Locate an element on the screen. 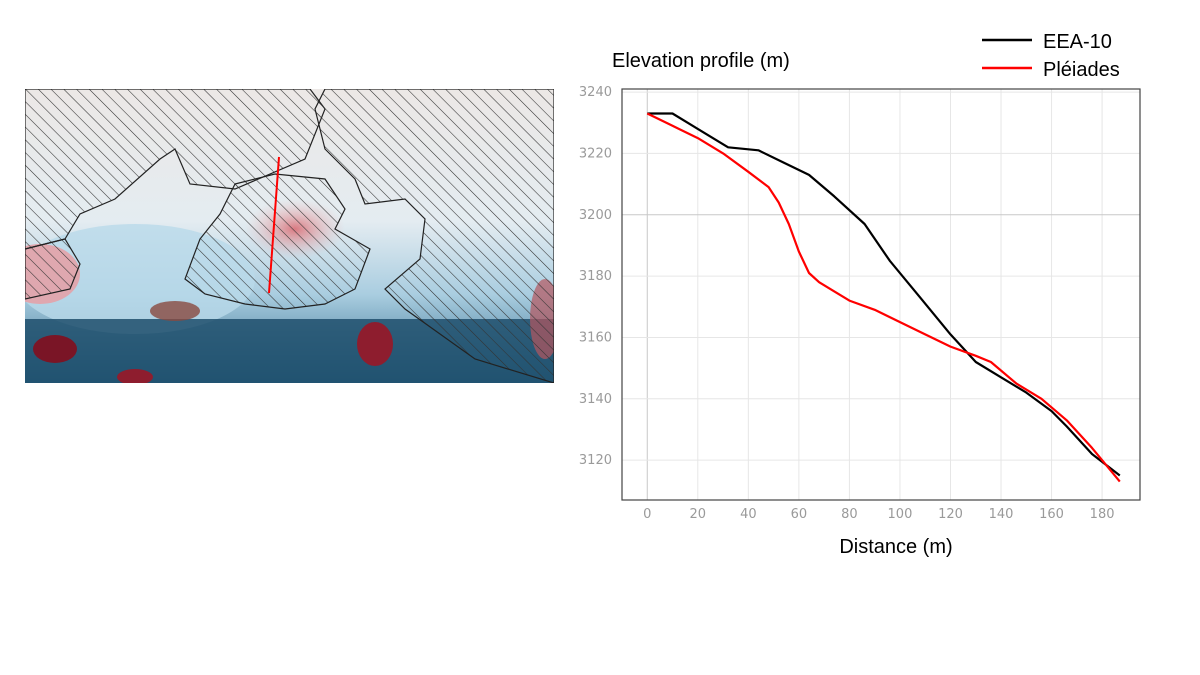 This screenshot has width=1200, height=675. map-hatched-area-center is located at coordinates (277, 241).